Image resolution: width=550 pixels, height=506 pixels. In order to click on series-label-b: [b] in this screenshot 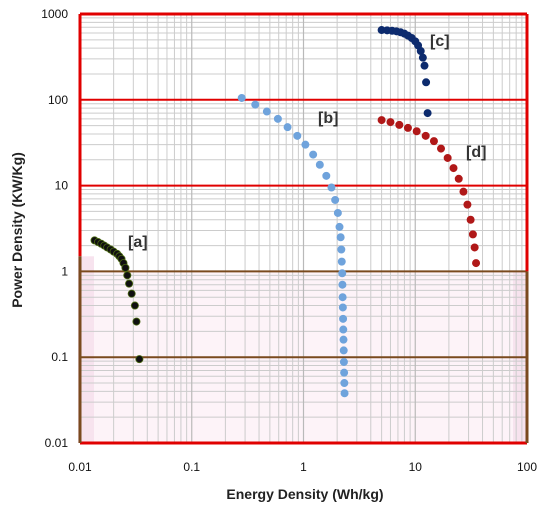, I will do `click(328, 118)`.